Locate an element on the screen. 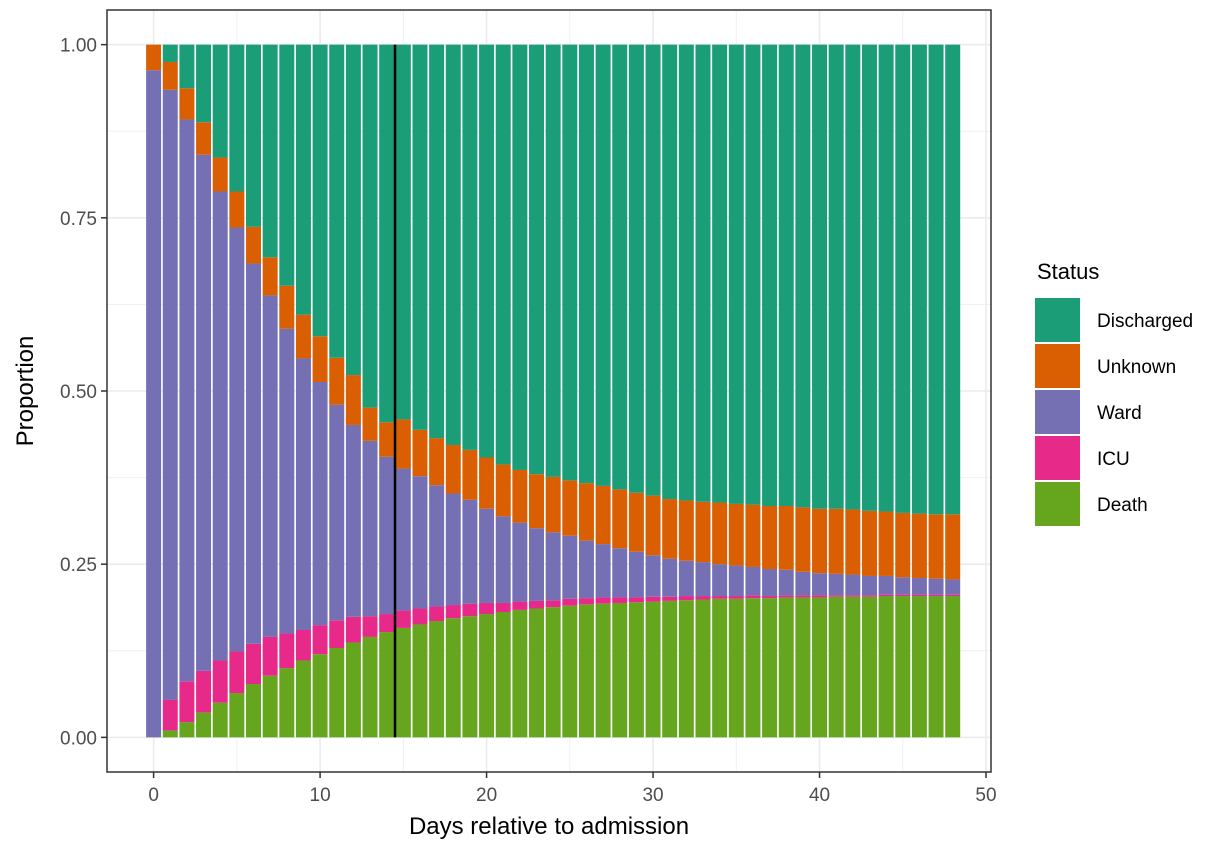 The height and width of the screenshot is (853, 1226). legend-label-unknown: Unknown is located at coordinates (1136, 367).